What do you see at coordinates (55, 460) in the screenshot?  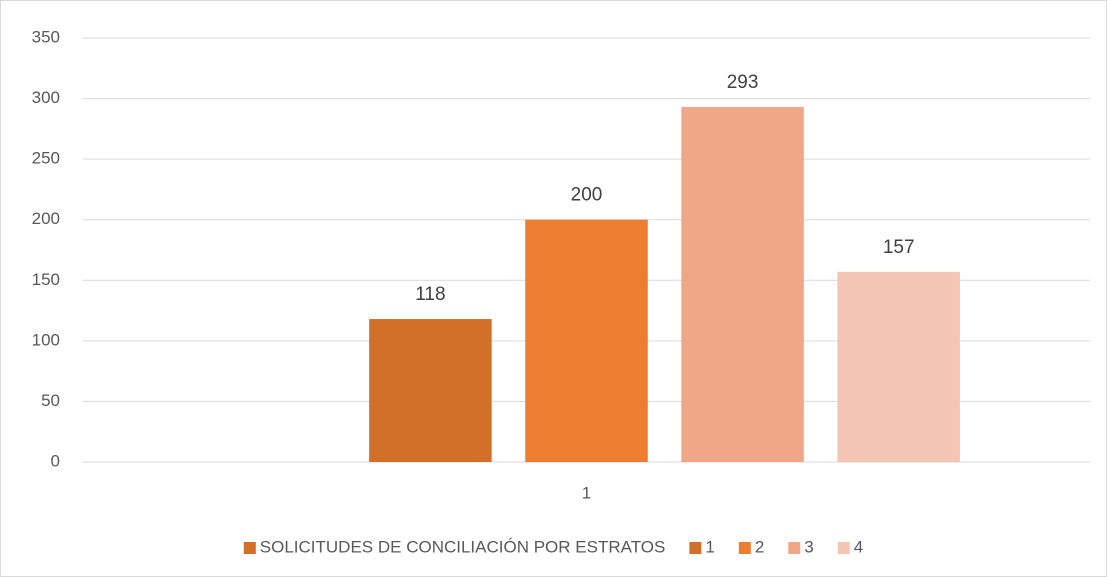 I see `y-tick-label: 0` at bounding box center [55, 460].